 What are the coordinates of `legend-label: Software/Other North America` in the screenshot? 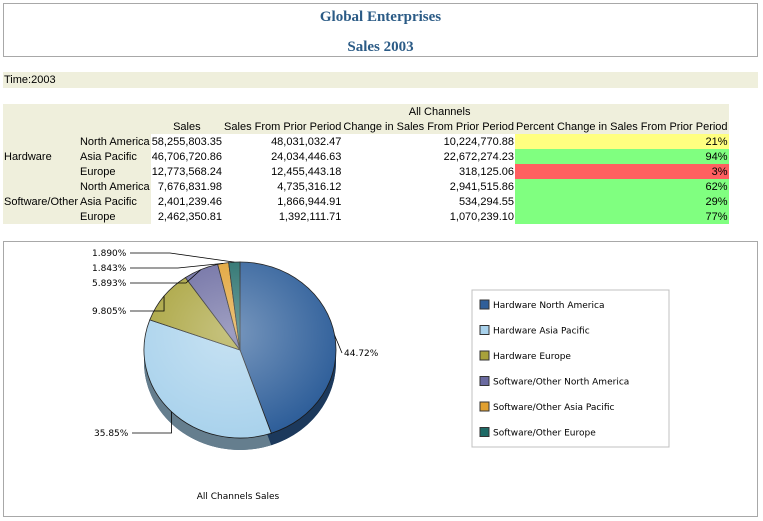 It's located at (561, 383).